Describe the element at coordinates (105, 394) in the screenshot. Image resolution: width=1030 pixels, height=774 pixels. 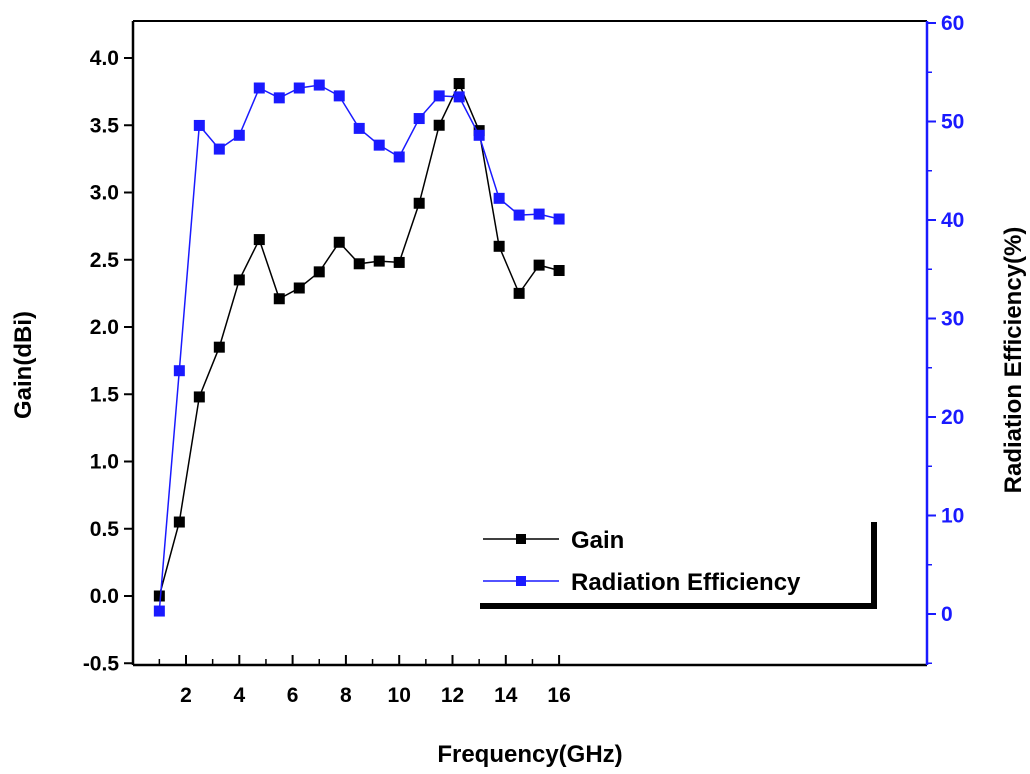
I see `y-left-tick-label: 1.5` at that location.